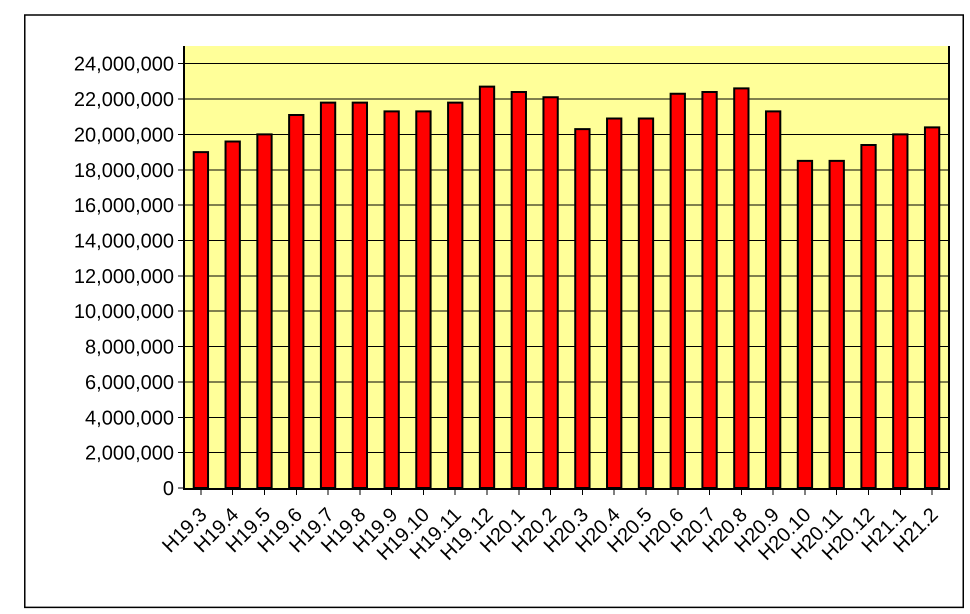  Describe the element at coordinates (124, 206) in the screenshot. I see `y-tick-label: 16,000,000` at that location.